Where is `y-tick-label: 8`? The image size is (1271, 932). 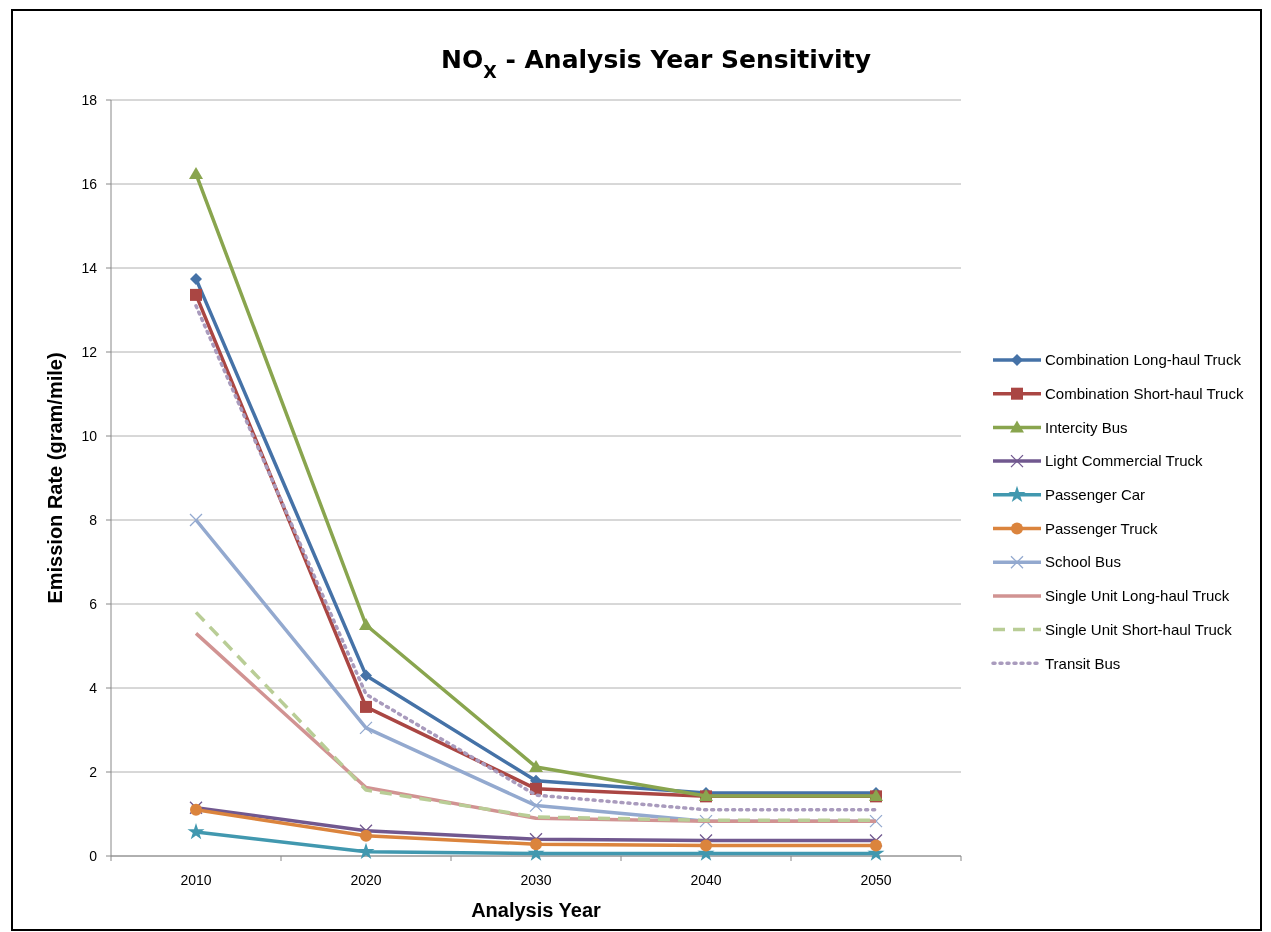
y-tick-label: 8 is located at coordinates (93, 519).